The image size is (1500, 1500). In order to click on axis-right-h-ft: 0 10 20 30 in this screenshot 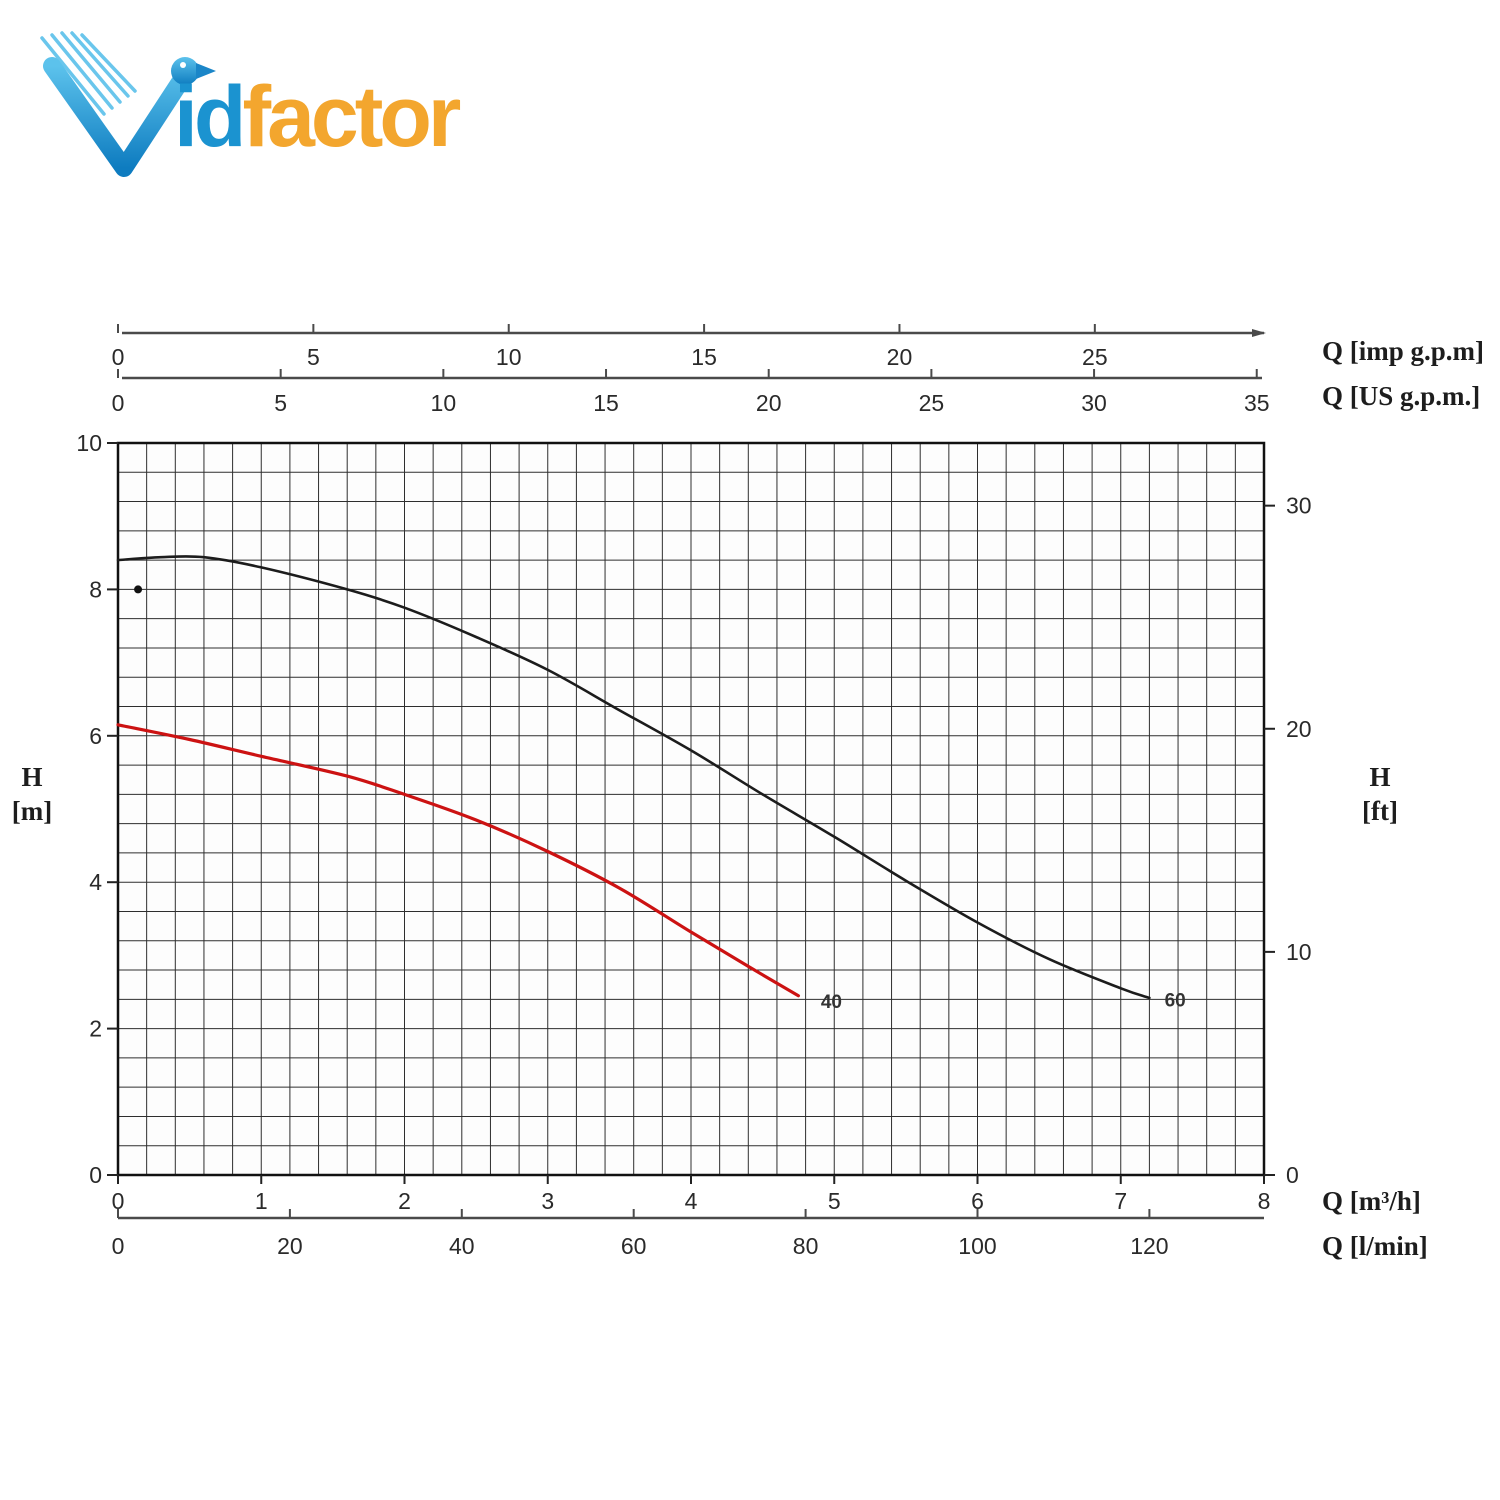, I will do `click(1288, 840)`.